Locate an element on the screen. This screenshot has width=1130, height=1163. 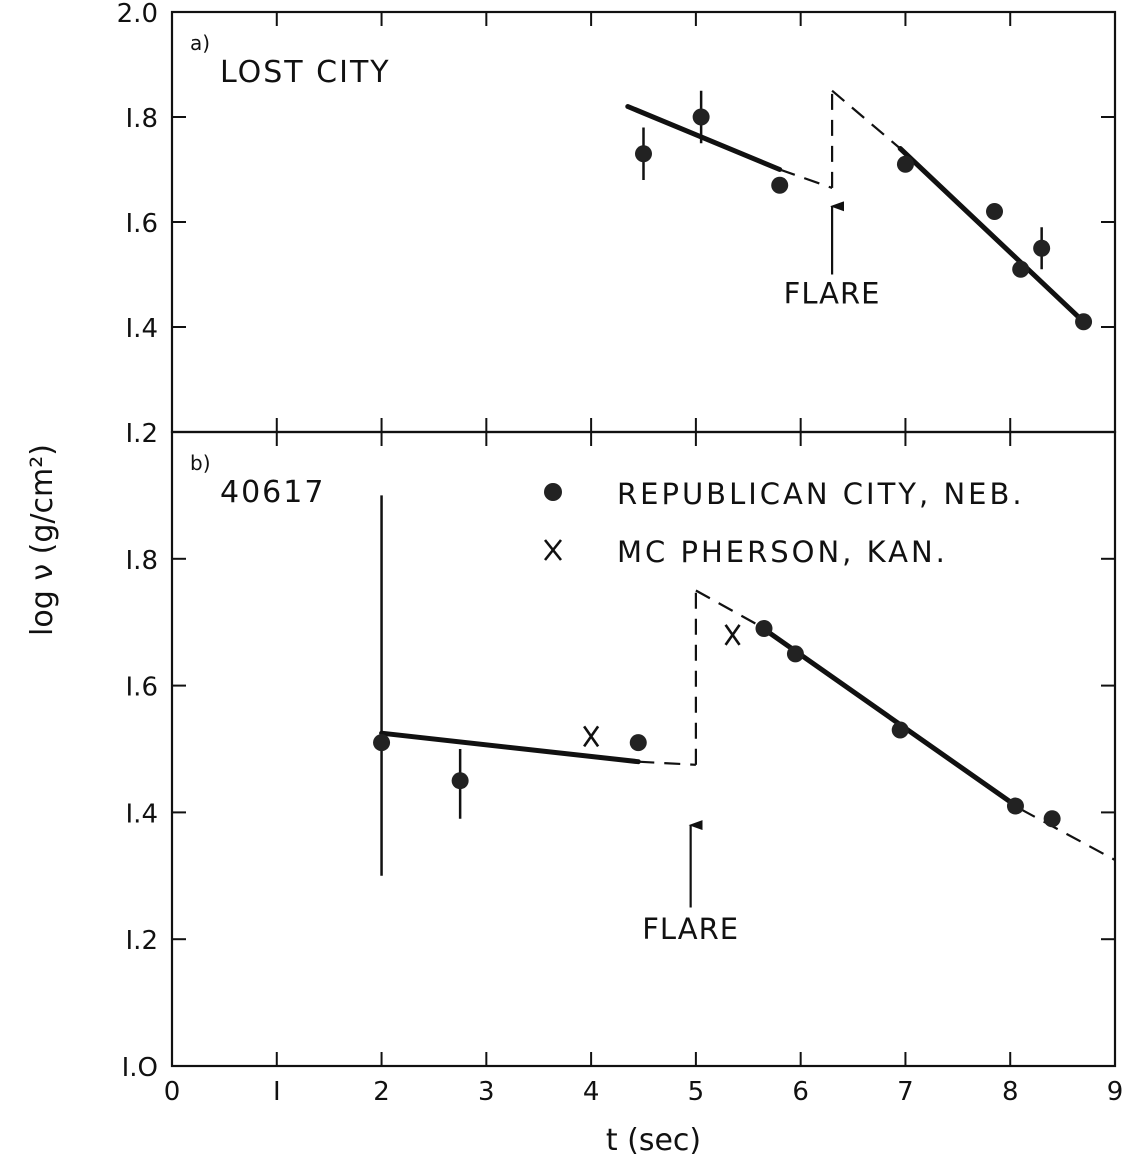
x-tick-label: 9 is located at coordinates (1115, 1092).